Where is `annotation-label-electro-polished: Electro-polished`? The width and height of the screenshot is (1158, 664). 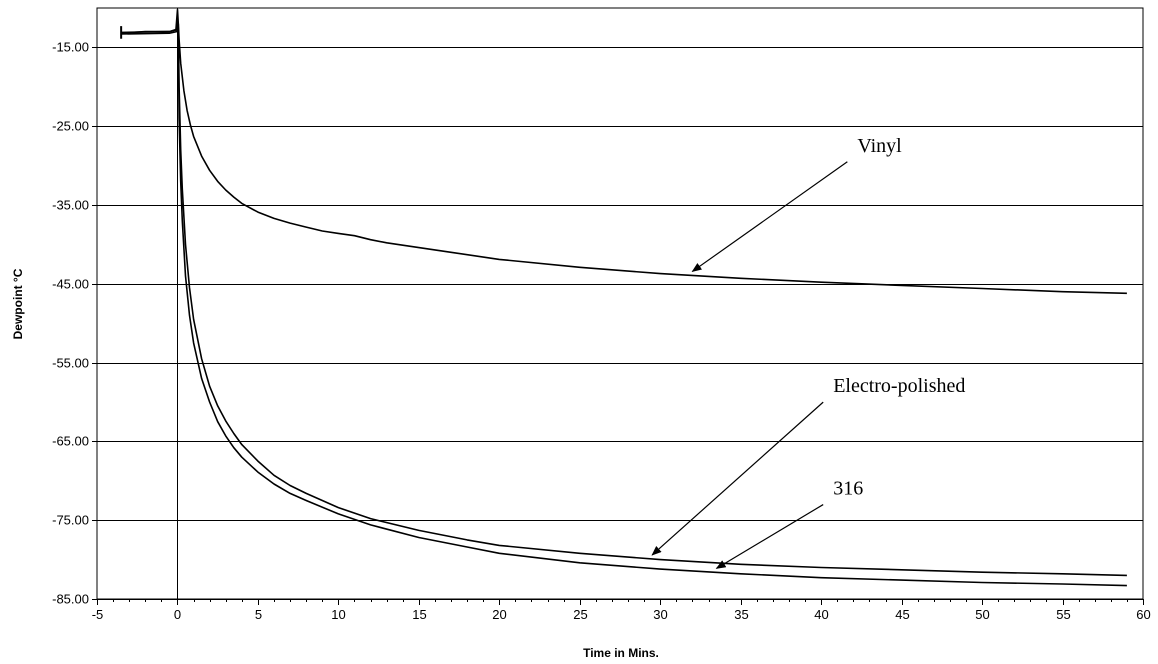
annotation-label-electro-polished: Electro-polished is located at coordinates (899, 386).